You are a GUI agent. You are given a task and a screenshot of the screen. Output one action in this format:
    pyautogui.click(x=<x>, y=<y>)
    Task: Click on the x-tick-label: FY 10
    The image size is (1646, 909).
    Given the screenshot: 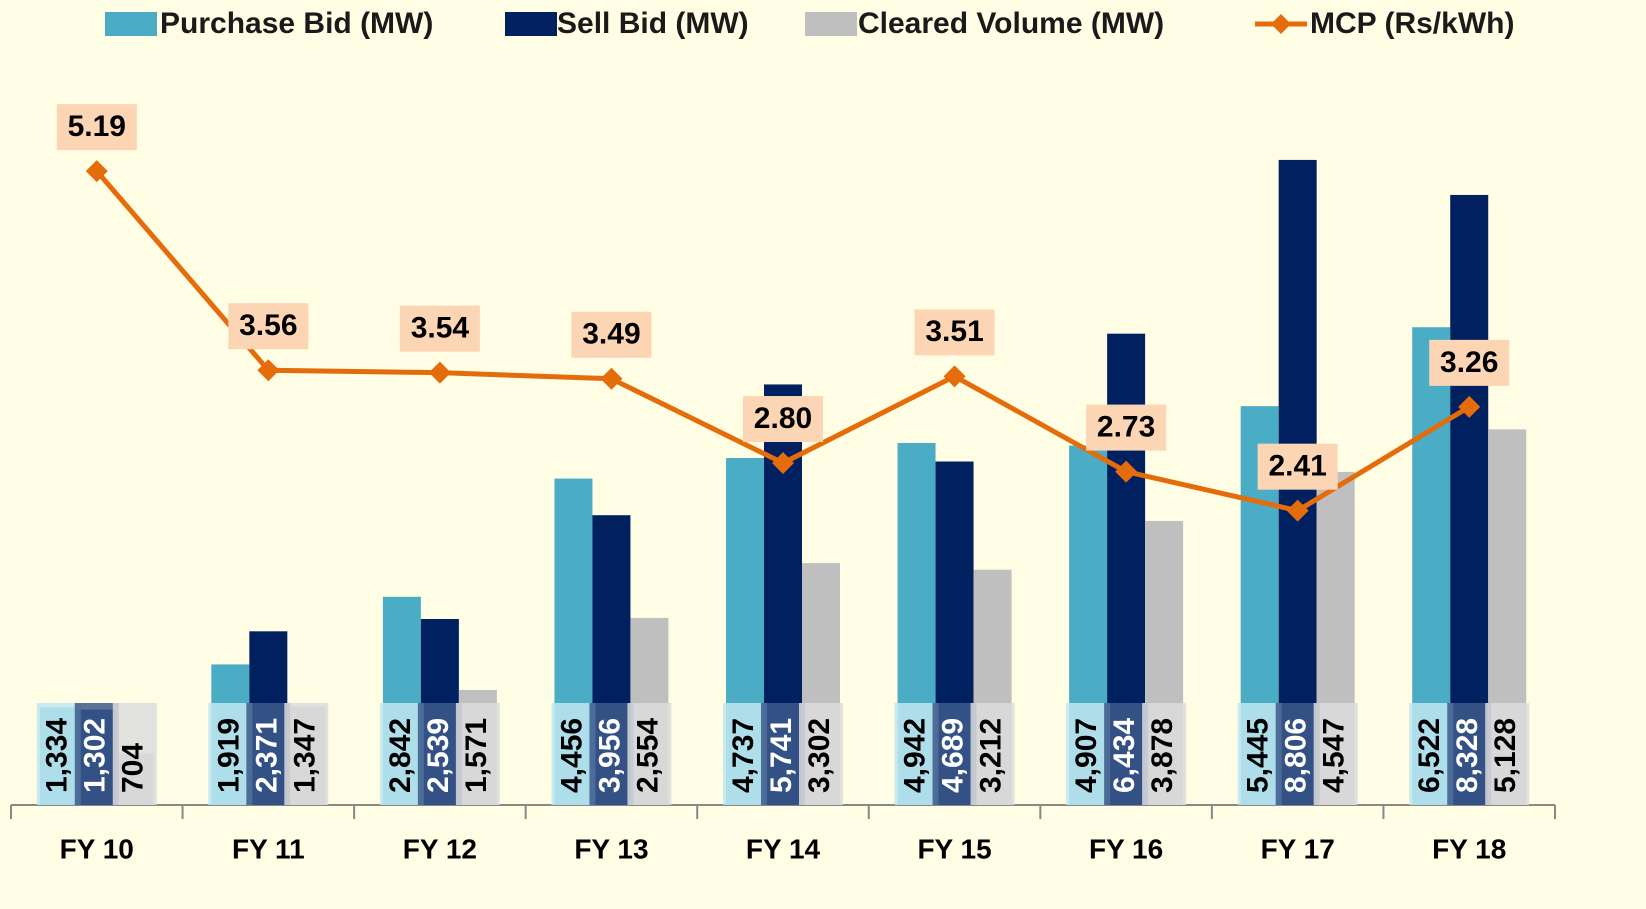 What is the action you would take?
    pyautogui.click(x=97, y=848)
    